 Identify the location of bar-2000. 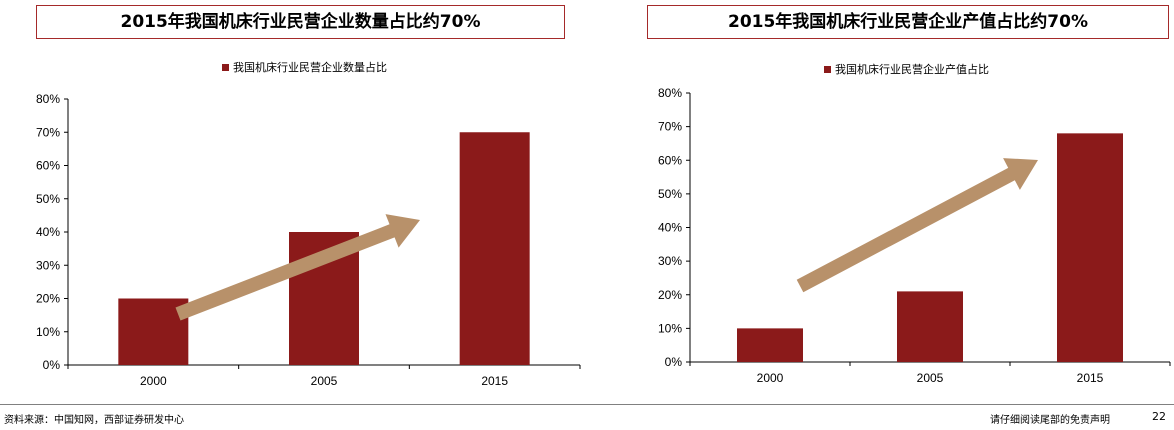
(770, 345).